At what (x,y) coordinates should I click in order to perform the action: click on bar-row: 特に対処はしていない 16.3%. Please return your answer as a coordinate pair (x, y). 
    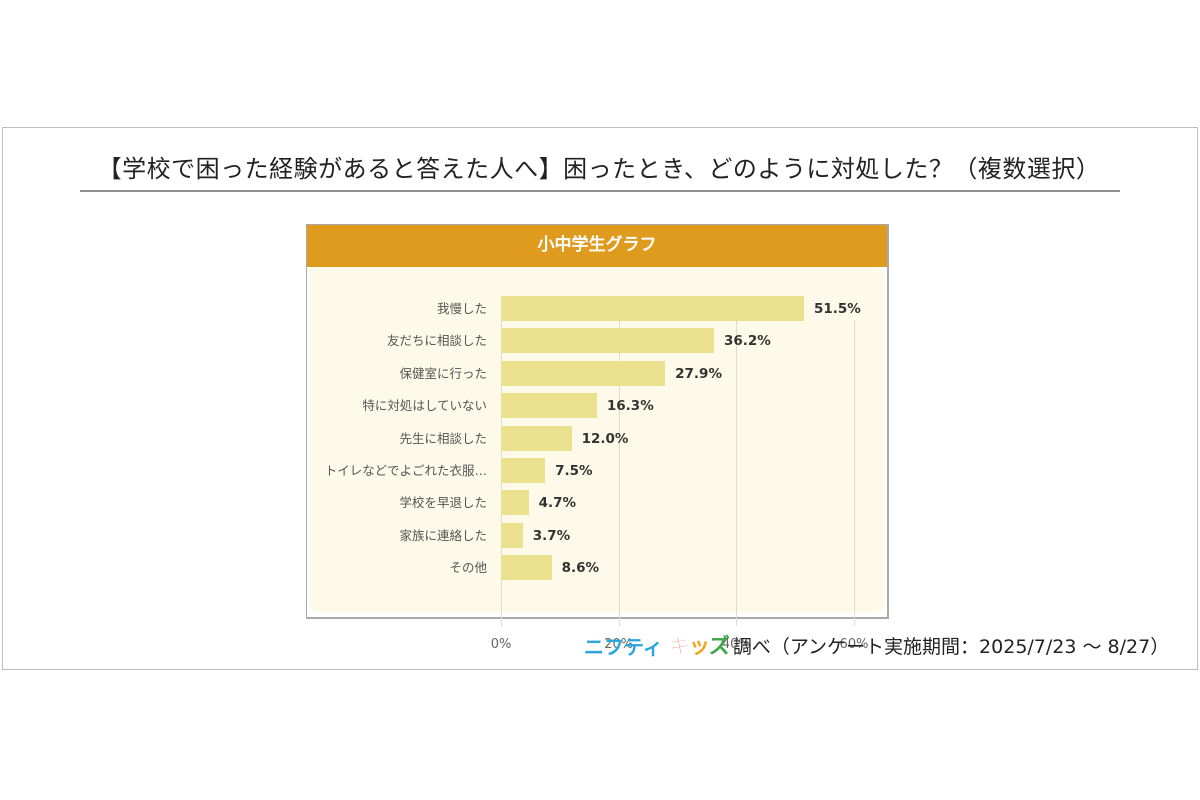
    Looking at the image, I should click on (597, 406).